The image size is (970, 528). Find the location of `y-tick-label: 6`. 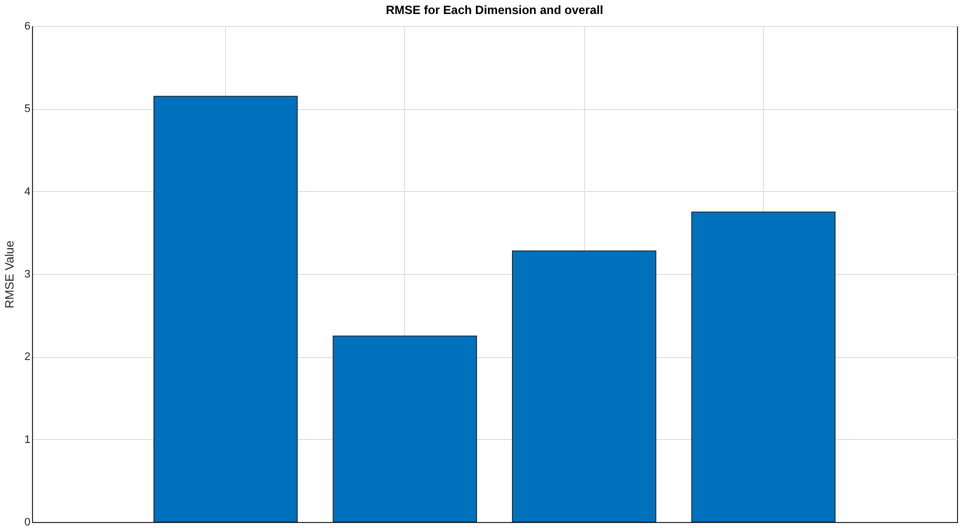

y-tick-label: 6 is located at coordinates (27, 26).